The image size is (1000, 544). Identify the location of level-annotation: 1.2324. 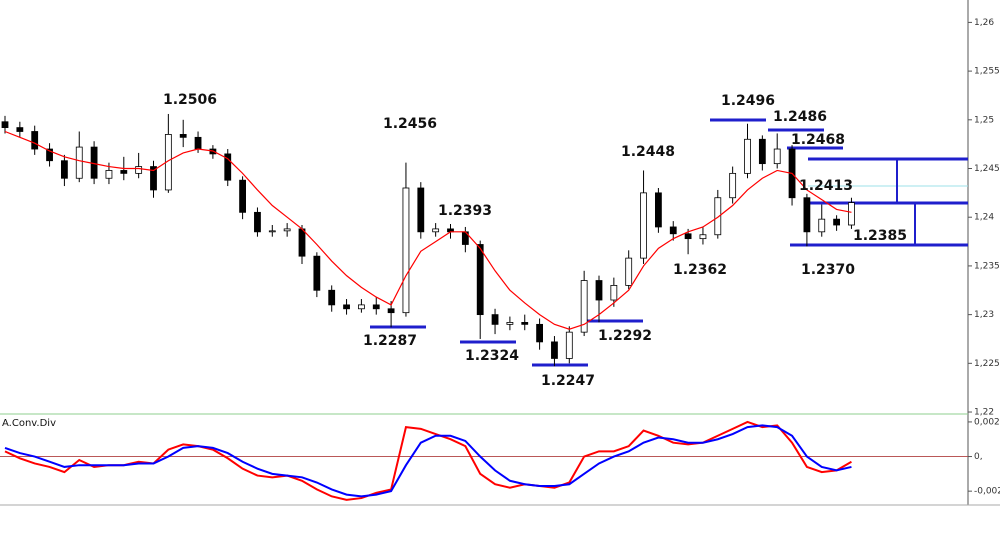
(492, 356).